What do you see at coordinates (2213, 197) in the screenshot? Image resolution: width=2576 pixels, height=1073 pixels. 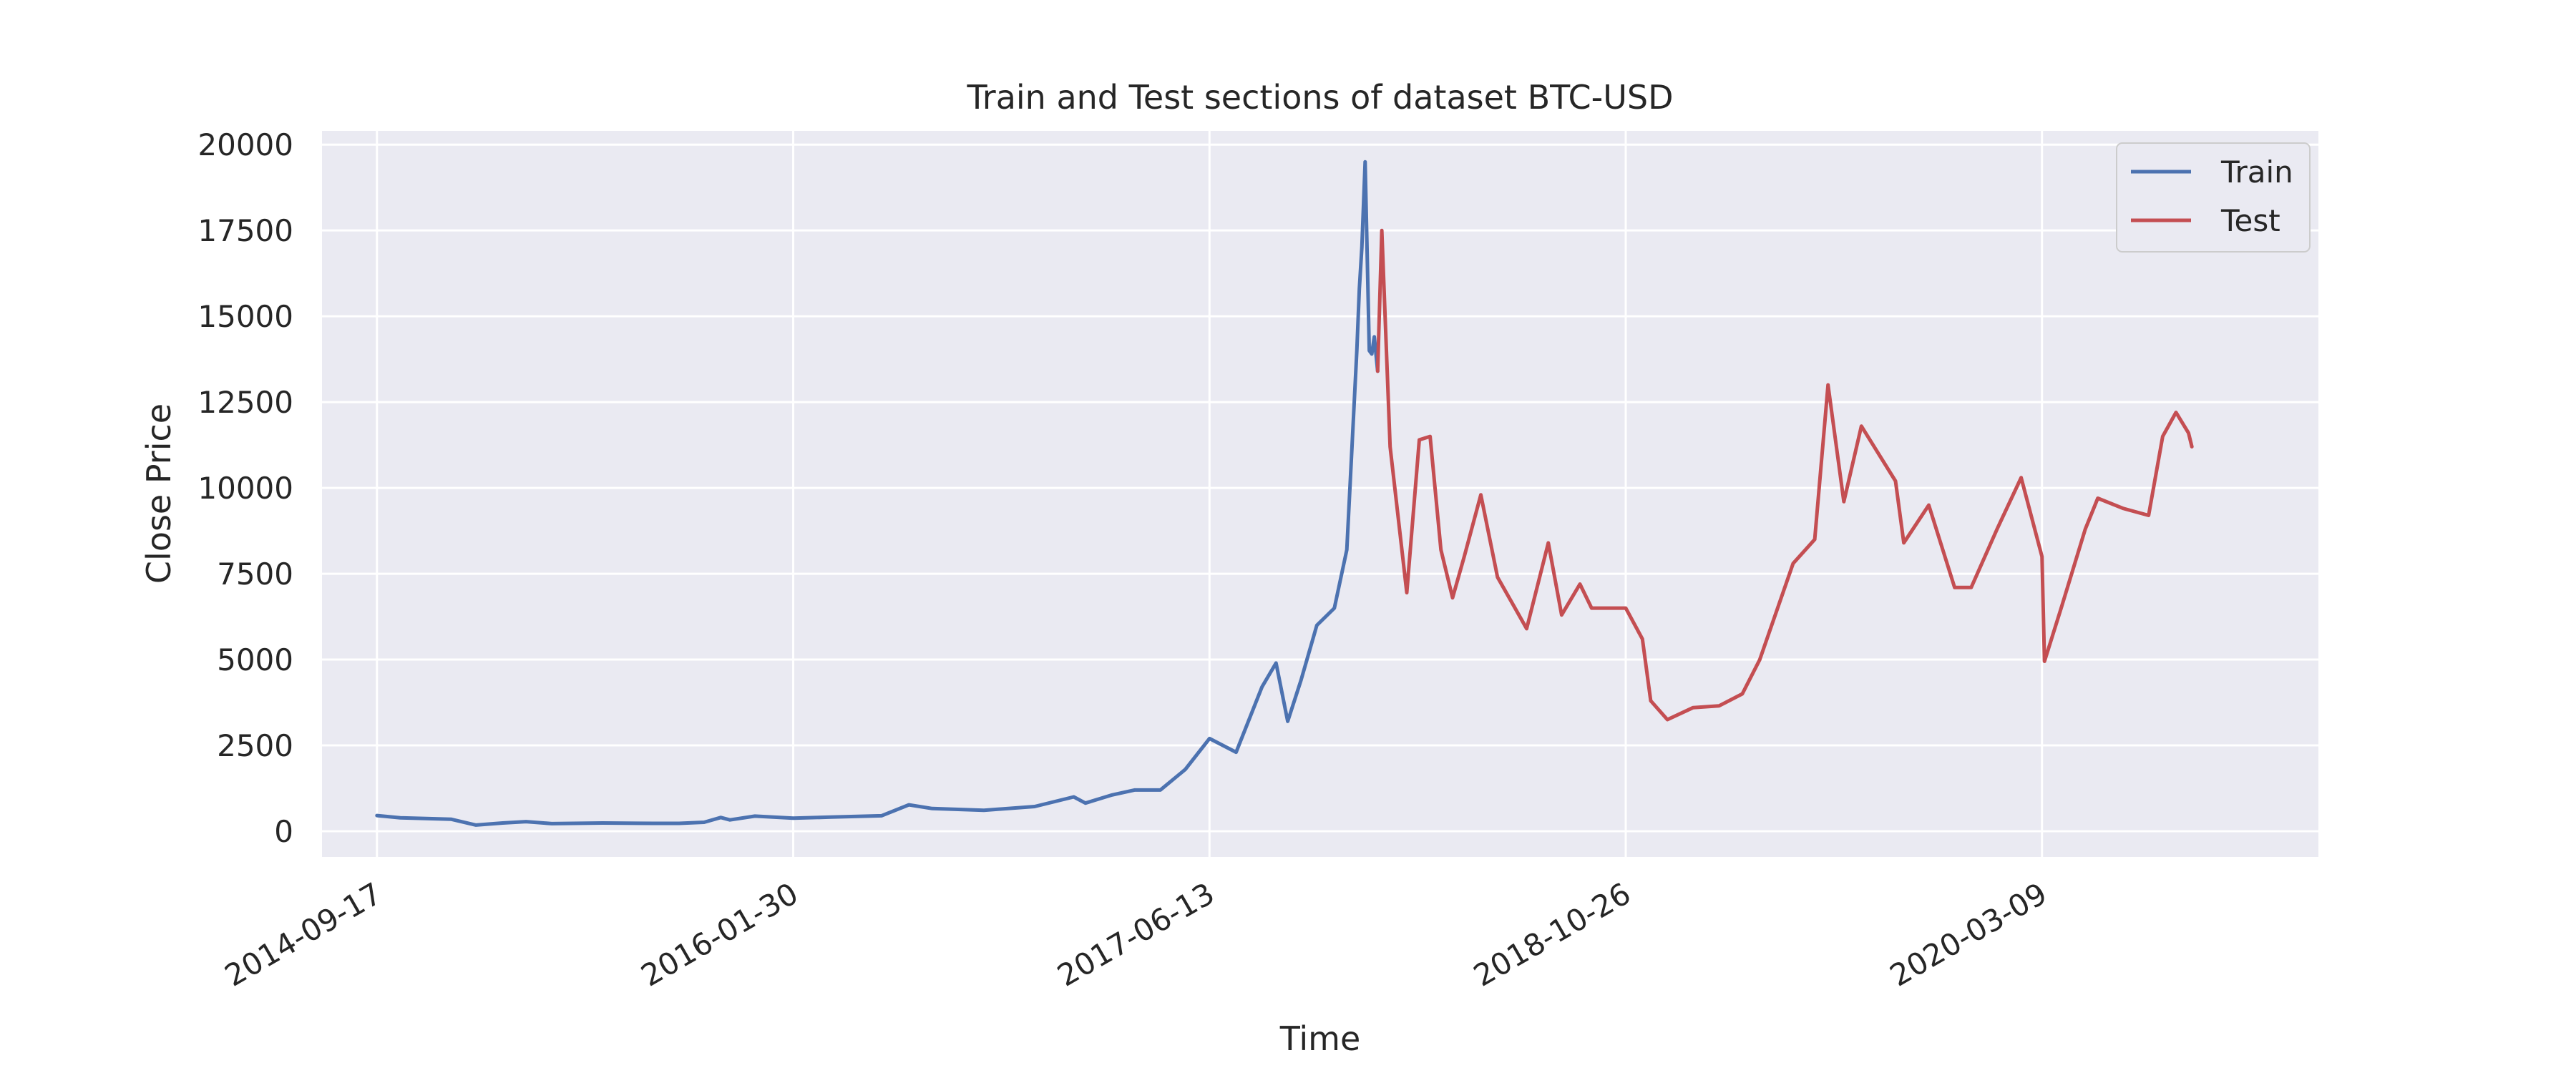 I see `legend: Train Test` at bounding box center [2213, 197].